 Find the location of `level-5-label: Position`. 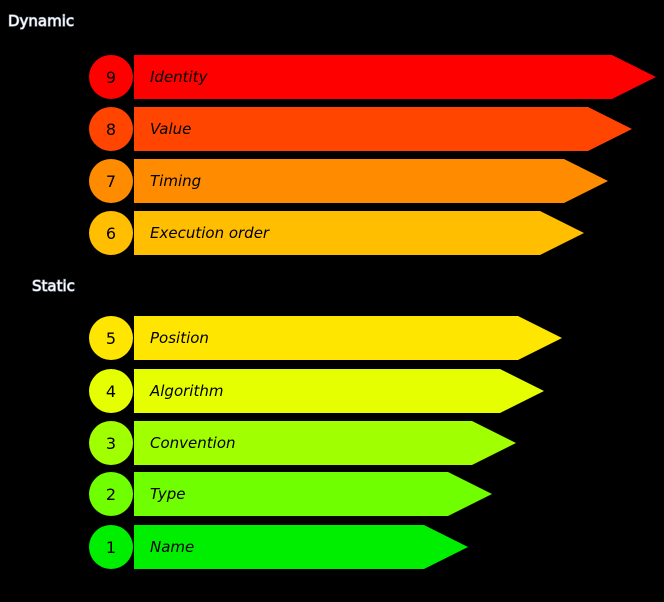

level-5-label: Position is located at coordinates (179, 338).